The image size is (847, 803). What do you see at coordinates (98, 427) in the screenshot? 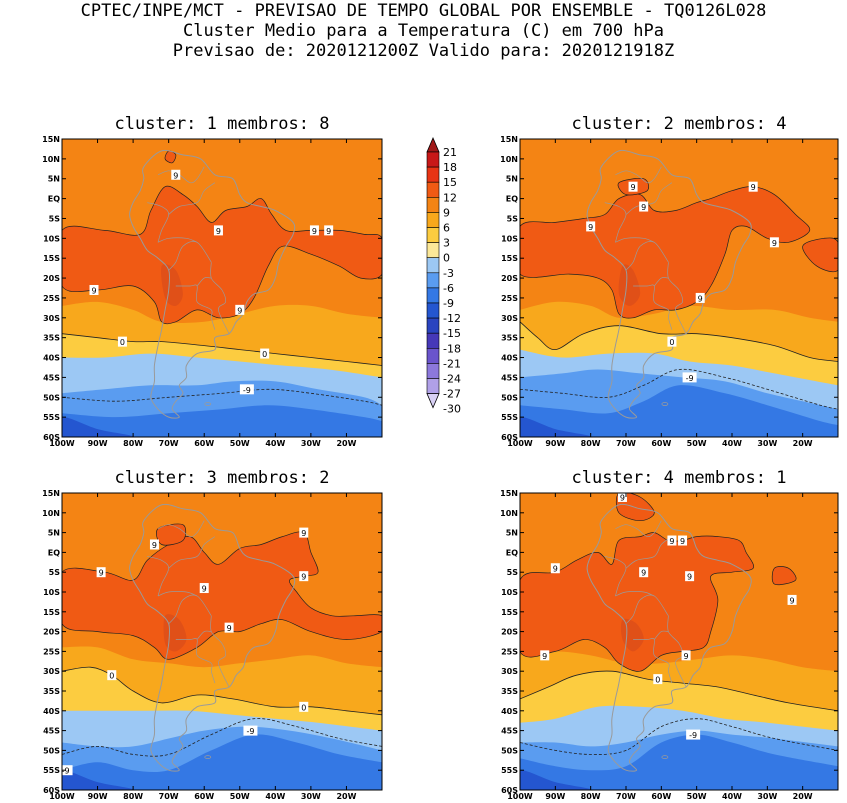
I see `band-m12-m9` at bounding box center [98, 427].